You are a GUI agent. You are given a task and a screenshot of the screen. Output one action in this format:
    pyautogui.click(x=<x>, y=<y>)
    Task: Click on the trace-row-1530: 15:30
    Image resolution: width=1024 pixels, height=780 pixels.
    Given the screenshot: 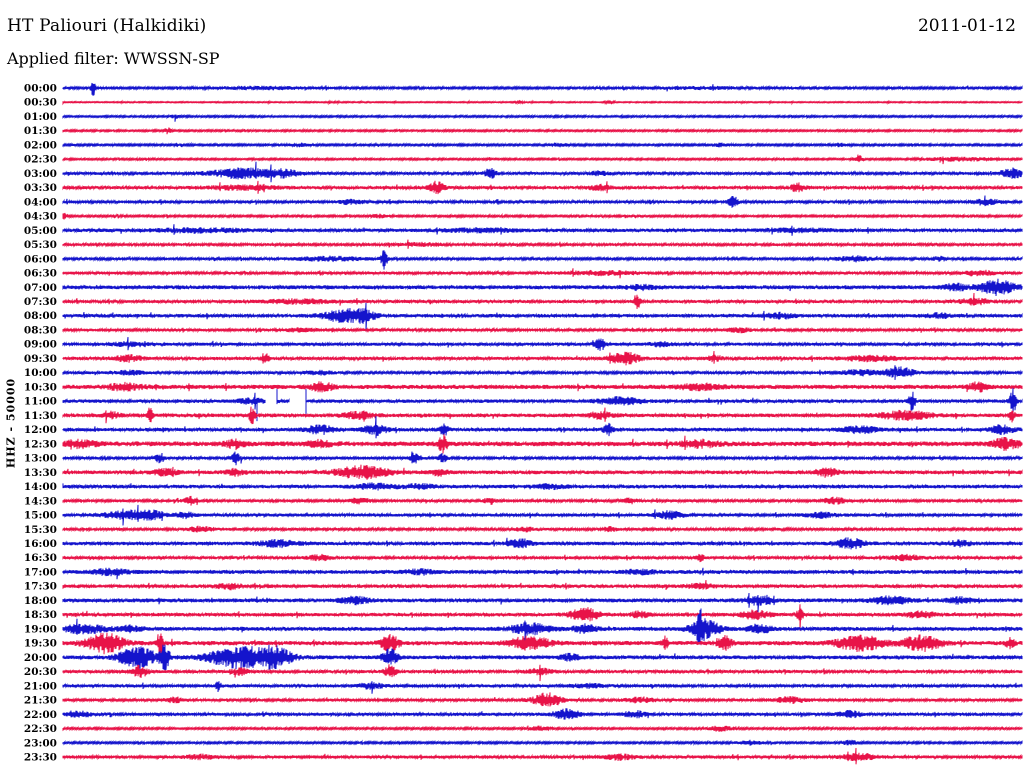 What is the action you would take?
    pyautogui.click(x=523, y=530)
    